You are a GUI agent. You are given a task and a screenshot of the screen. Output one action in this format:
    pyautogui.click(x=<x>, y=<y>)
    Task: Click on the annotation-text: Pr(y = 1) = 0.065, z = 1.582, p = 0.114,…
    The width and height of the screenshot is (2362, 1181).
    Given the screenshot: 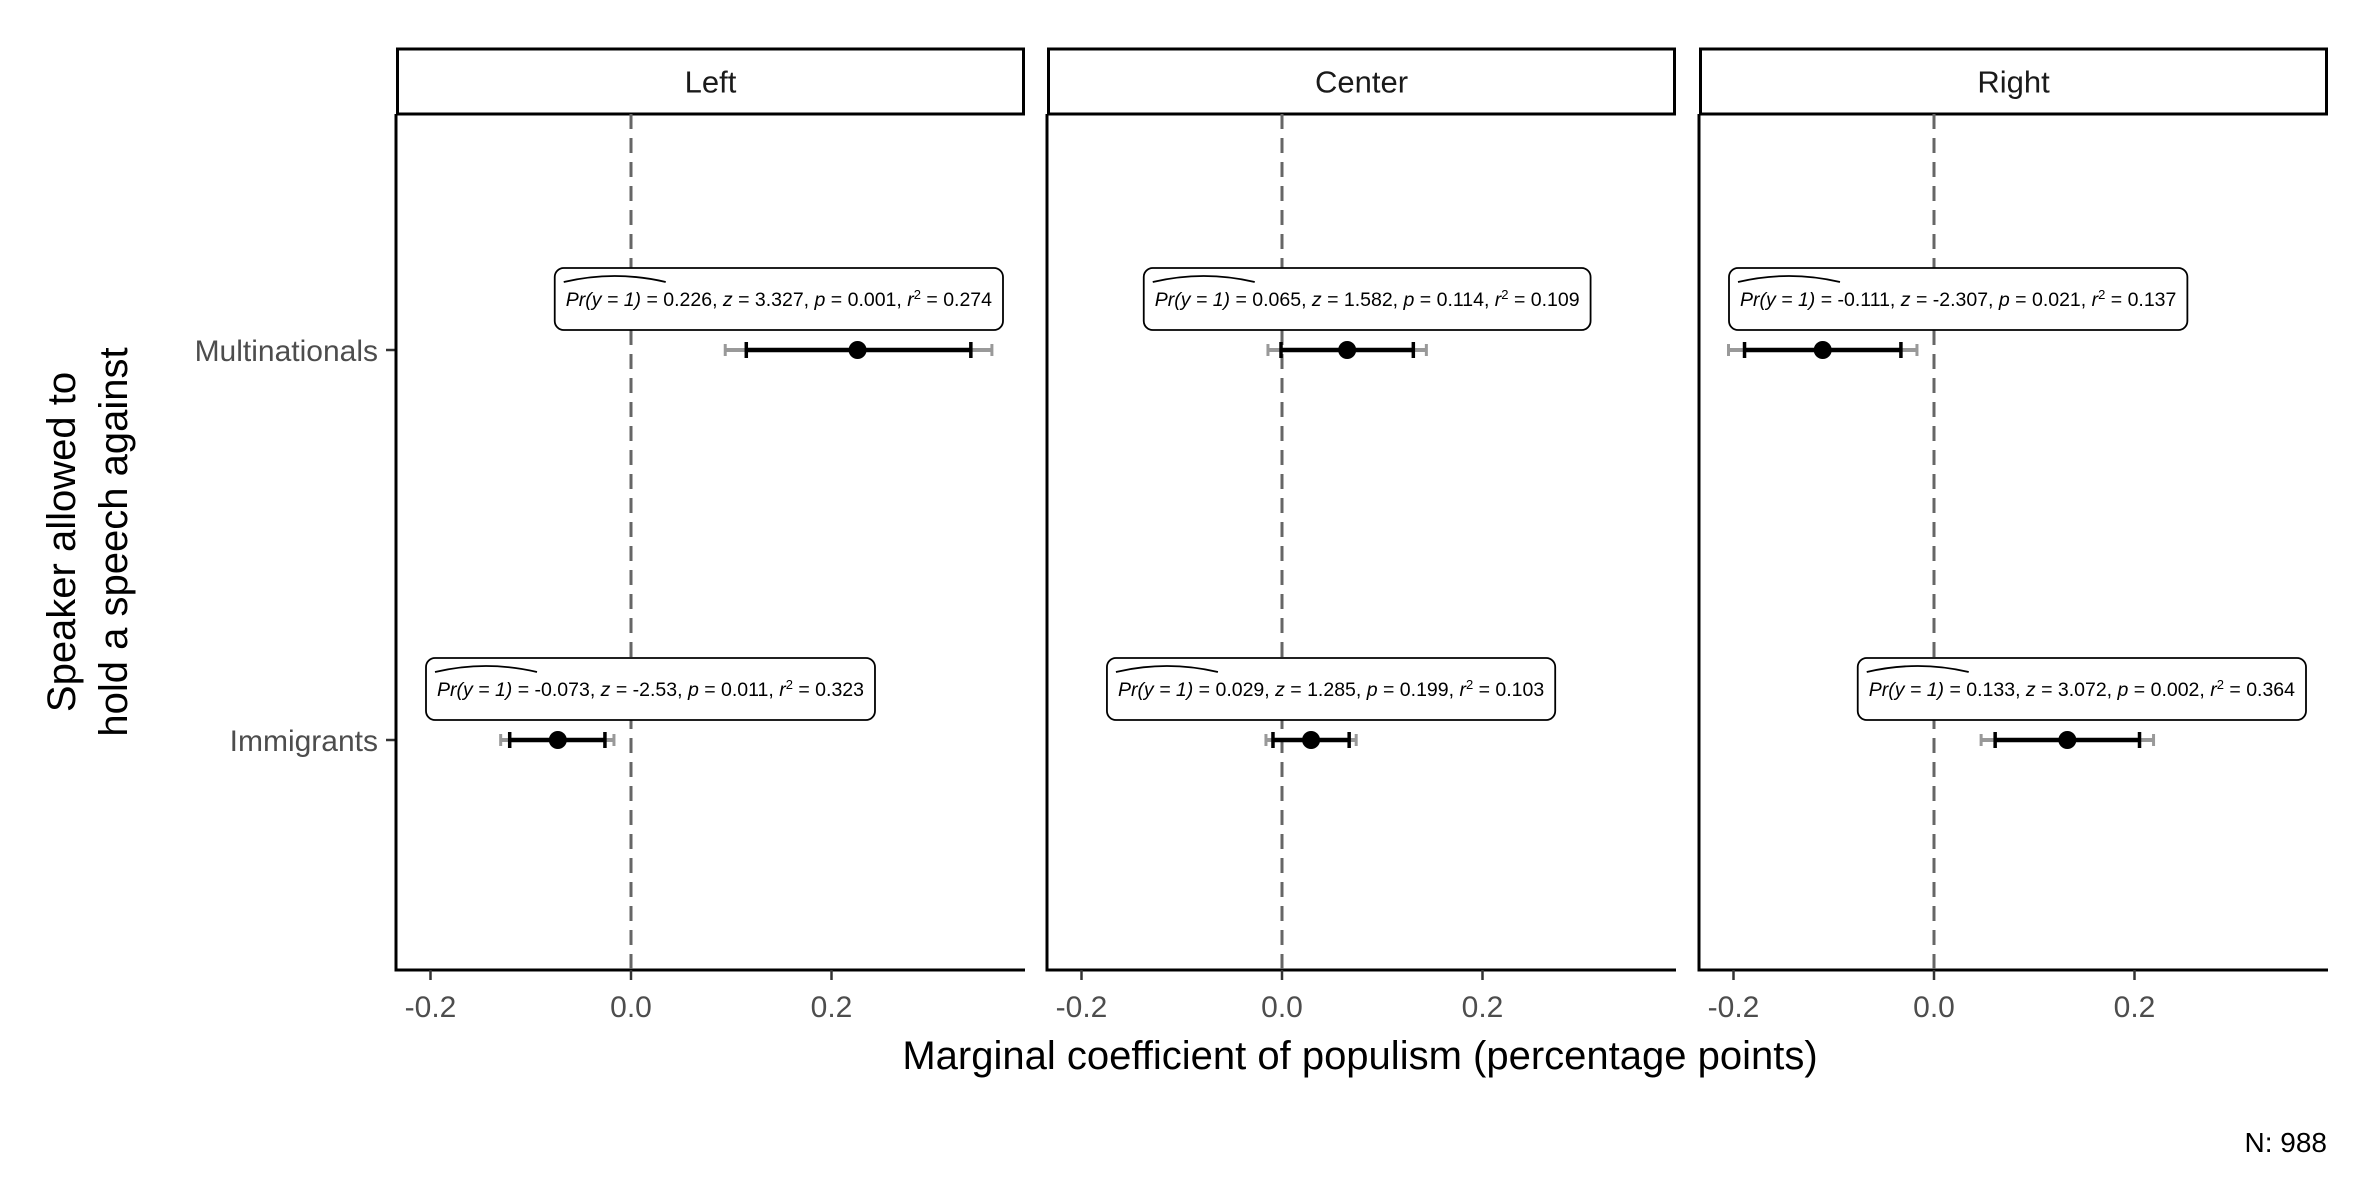 What is the action you would take?
    pyautogui.click(x=1367, y=299)
    